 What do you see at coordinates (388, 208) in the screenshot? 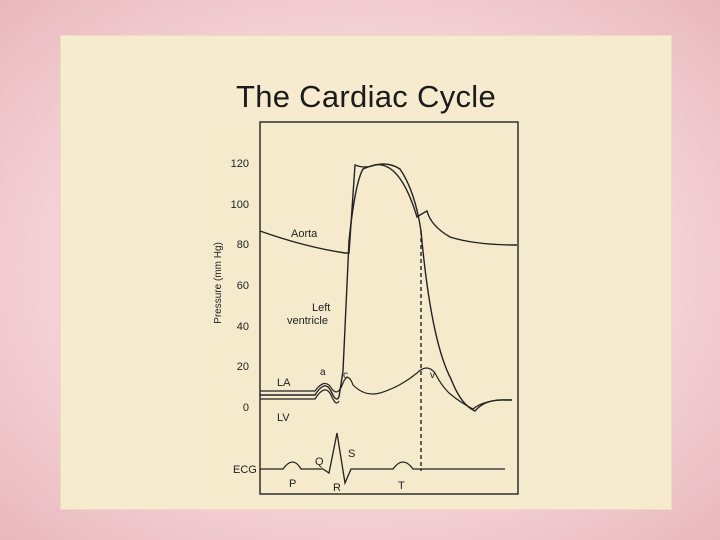
I see `aorta-curve` at bounding box center [388, 208].